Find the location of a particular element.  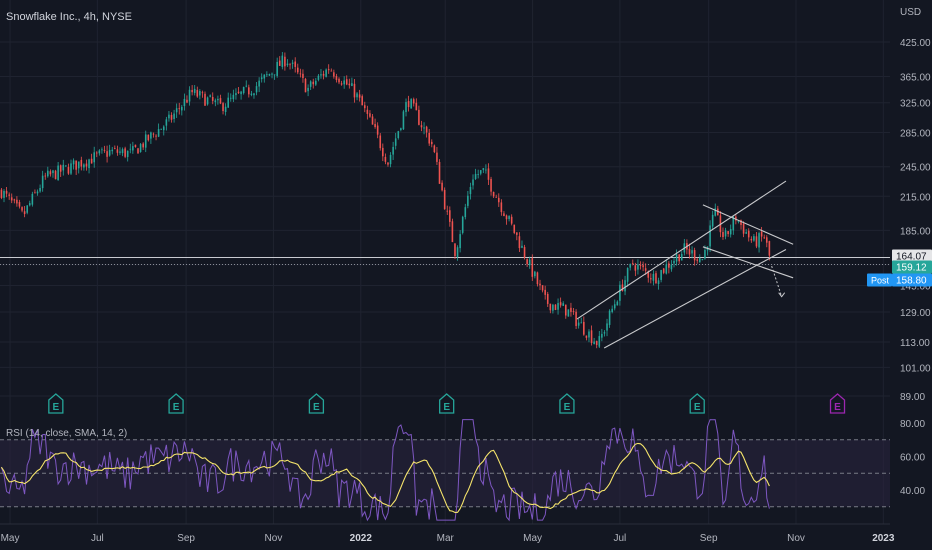

earnings-marker: E is located at coordinates (837, 403).